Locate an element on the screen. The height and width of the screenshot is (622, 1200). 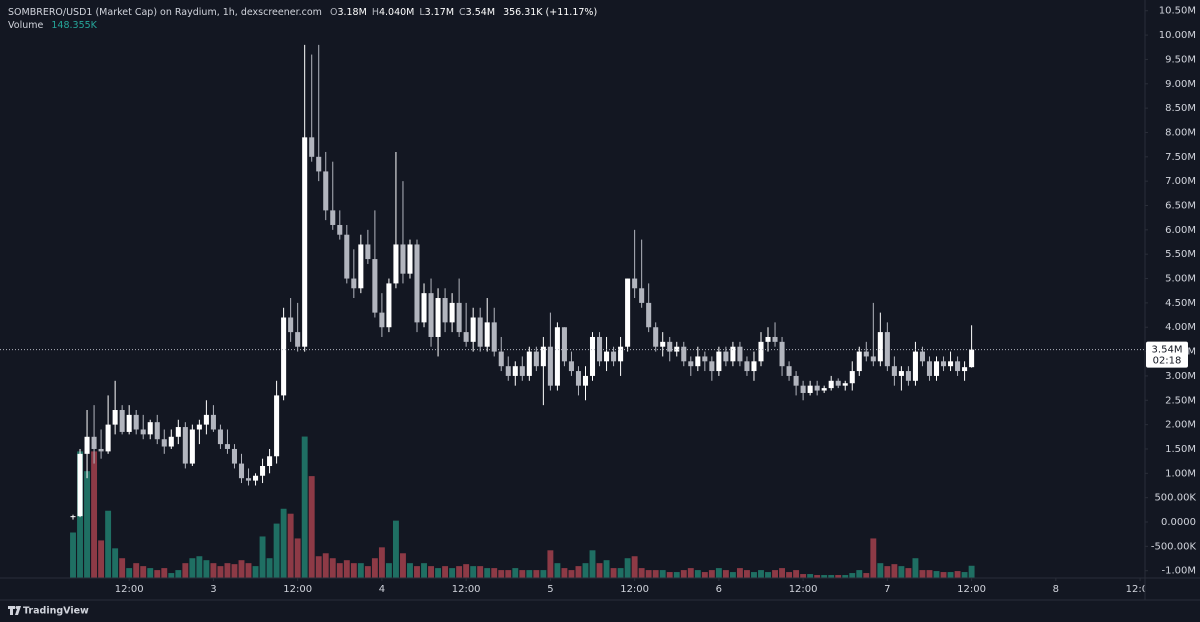
y-tick-label: 8.00M is located at coordinates (1180, 132).